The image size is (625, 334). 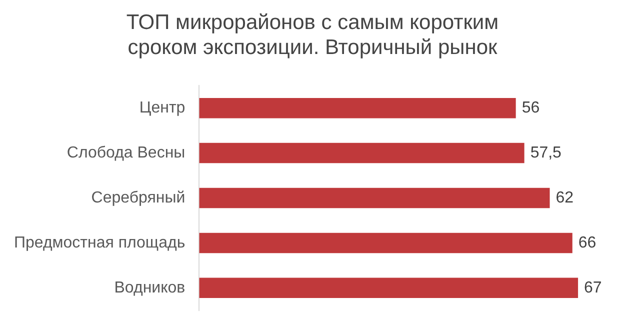 I want to click on data-label: 62, so click(x=565, y=197).